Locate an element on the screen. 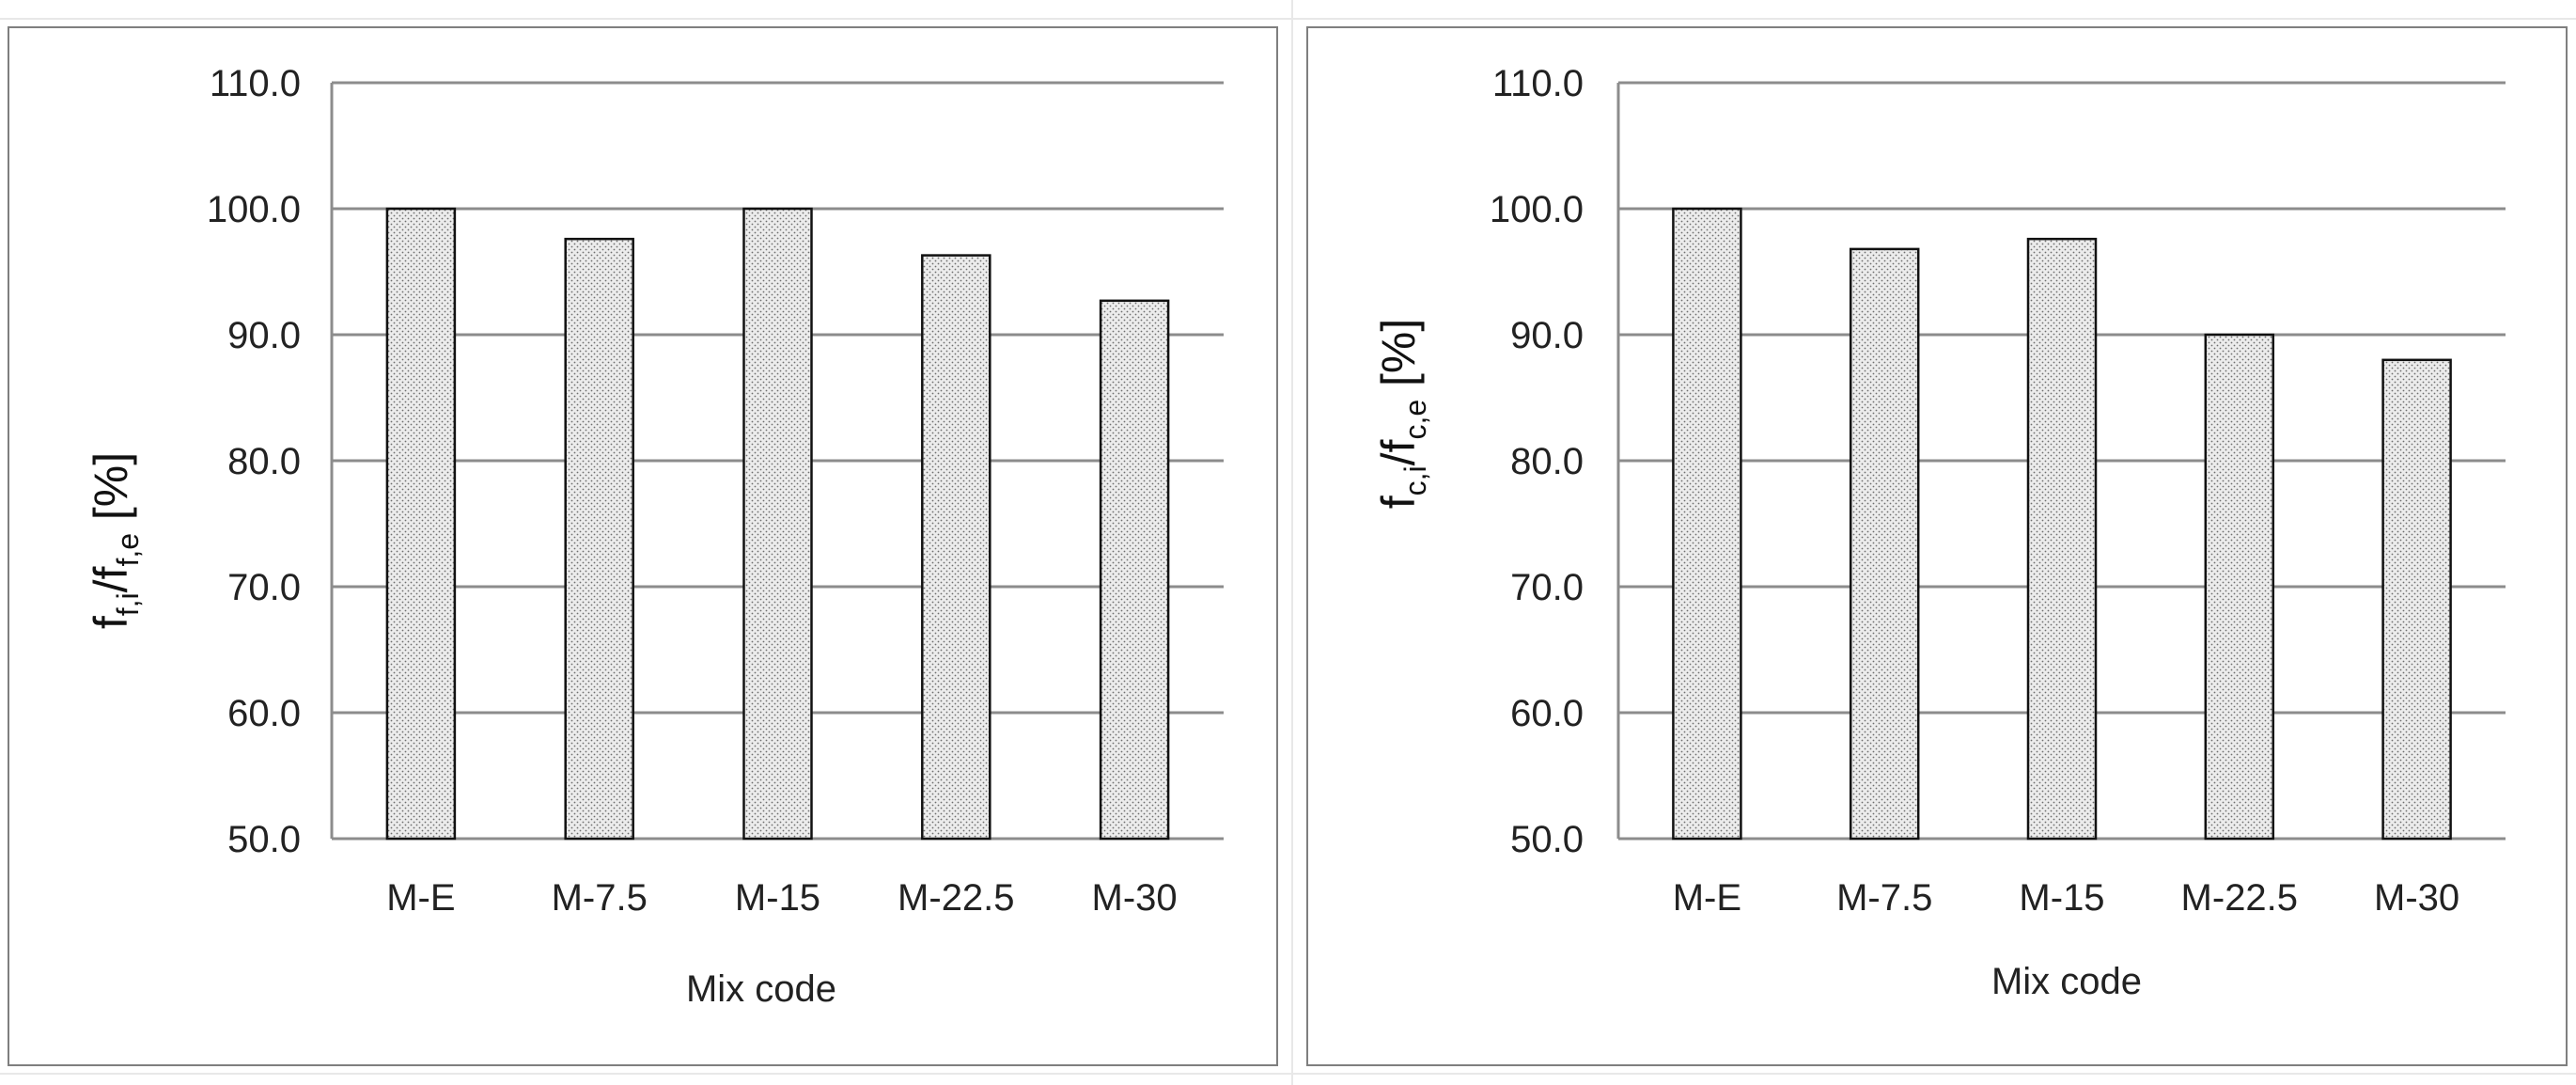 Image resolution: width=2576 pixels, height=1085 pixels. y-axis-title-sub1: f,i is located at coordinates (128, 604).